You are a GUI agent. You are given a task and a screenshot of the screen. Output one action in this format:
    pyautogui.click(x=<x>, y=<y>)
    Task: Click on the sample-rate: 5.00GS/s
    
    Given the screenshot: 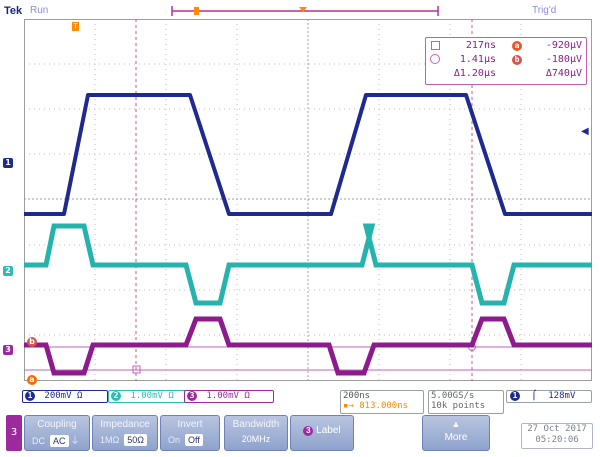 What is the action you would take?
    pyautogui.click(x=453, y=396)
    